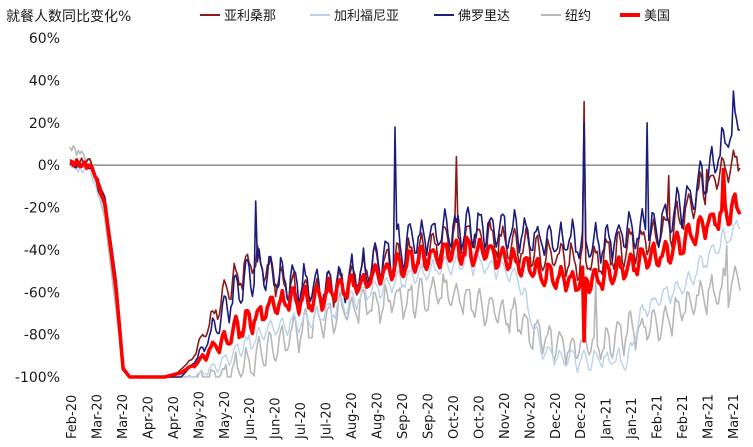  What do you see at coordinates (42, 251) in the screenshot?
I see `y-tick-label: -40%` at bounding box center [42, 251].